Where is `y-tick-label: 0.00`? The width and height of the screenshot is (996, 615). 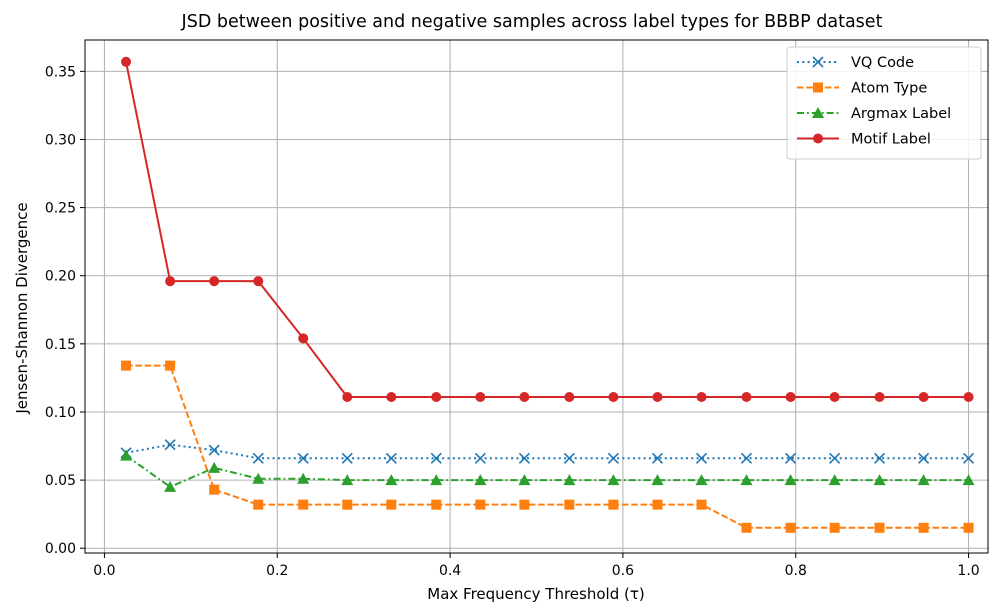
y-tick-label: 0.00 is located at coordinates (60, 549).